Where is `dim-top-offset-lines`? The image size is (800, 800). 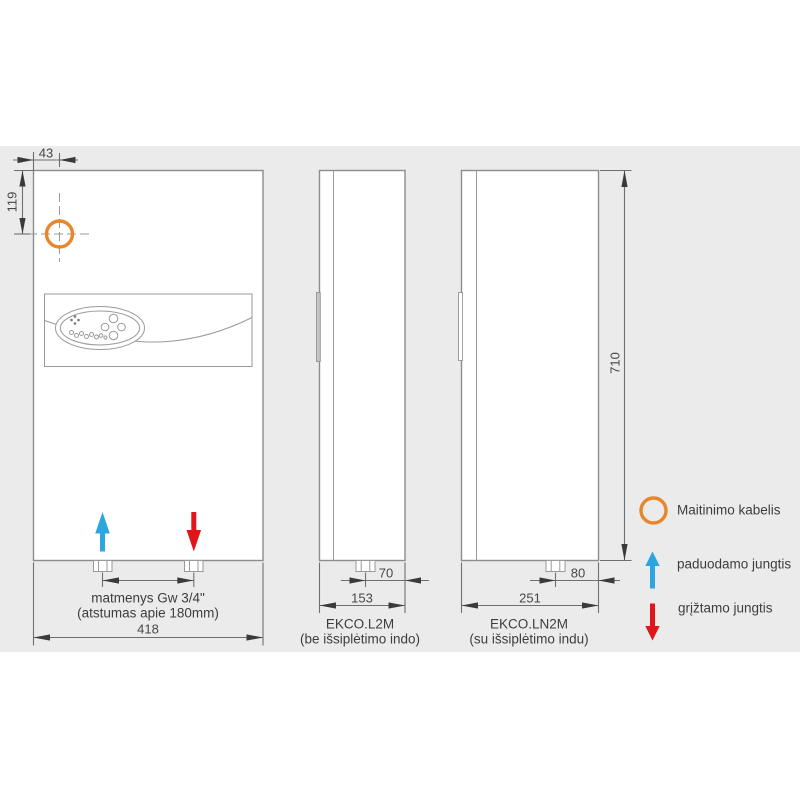 dim-top-offset-lines is located at coordinates (45, 161).